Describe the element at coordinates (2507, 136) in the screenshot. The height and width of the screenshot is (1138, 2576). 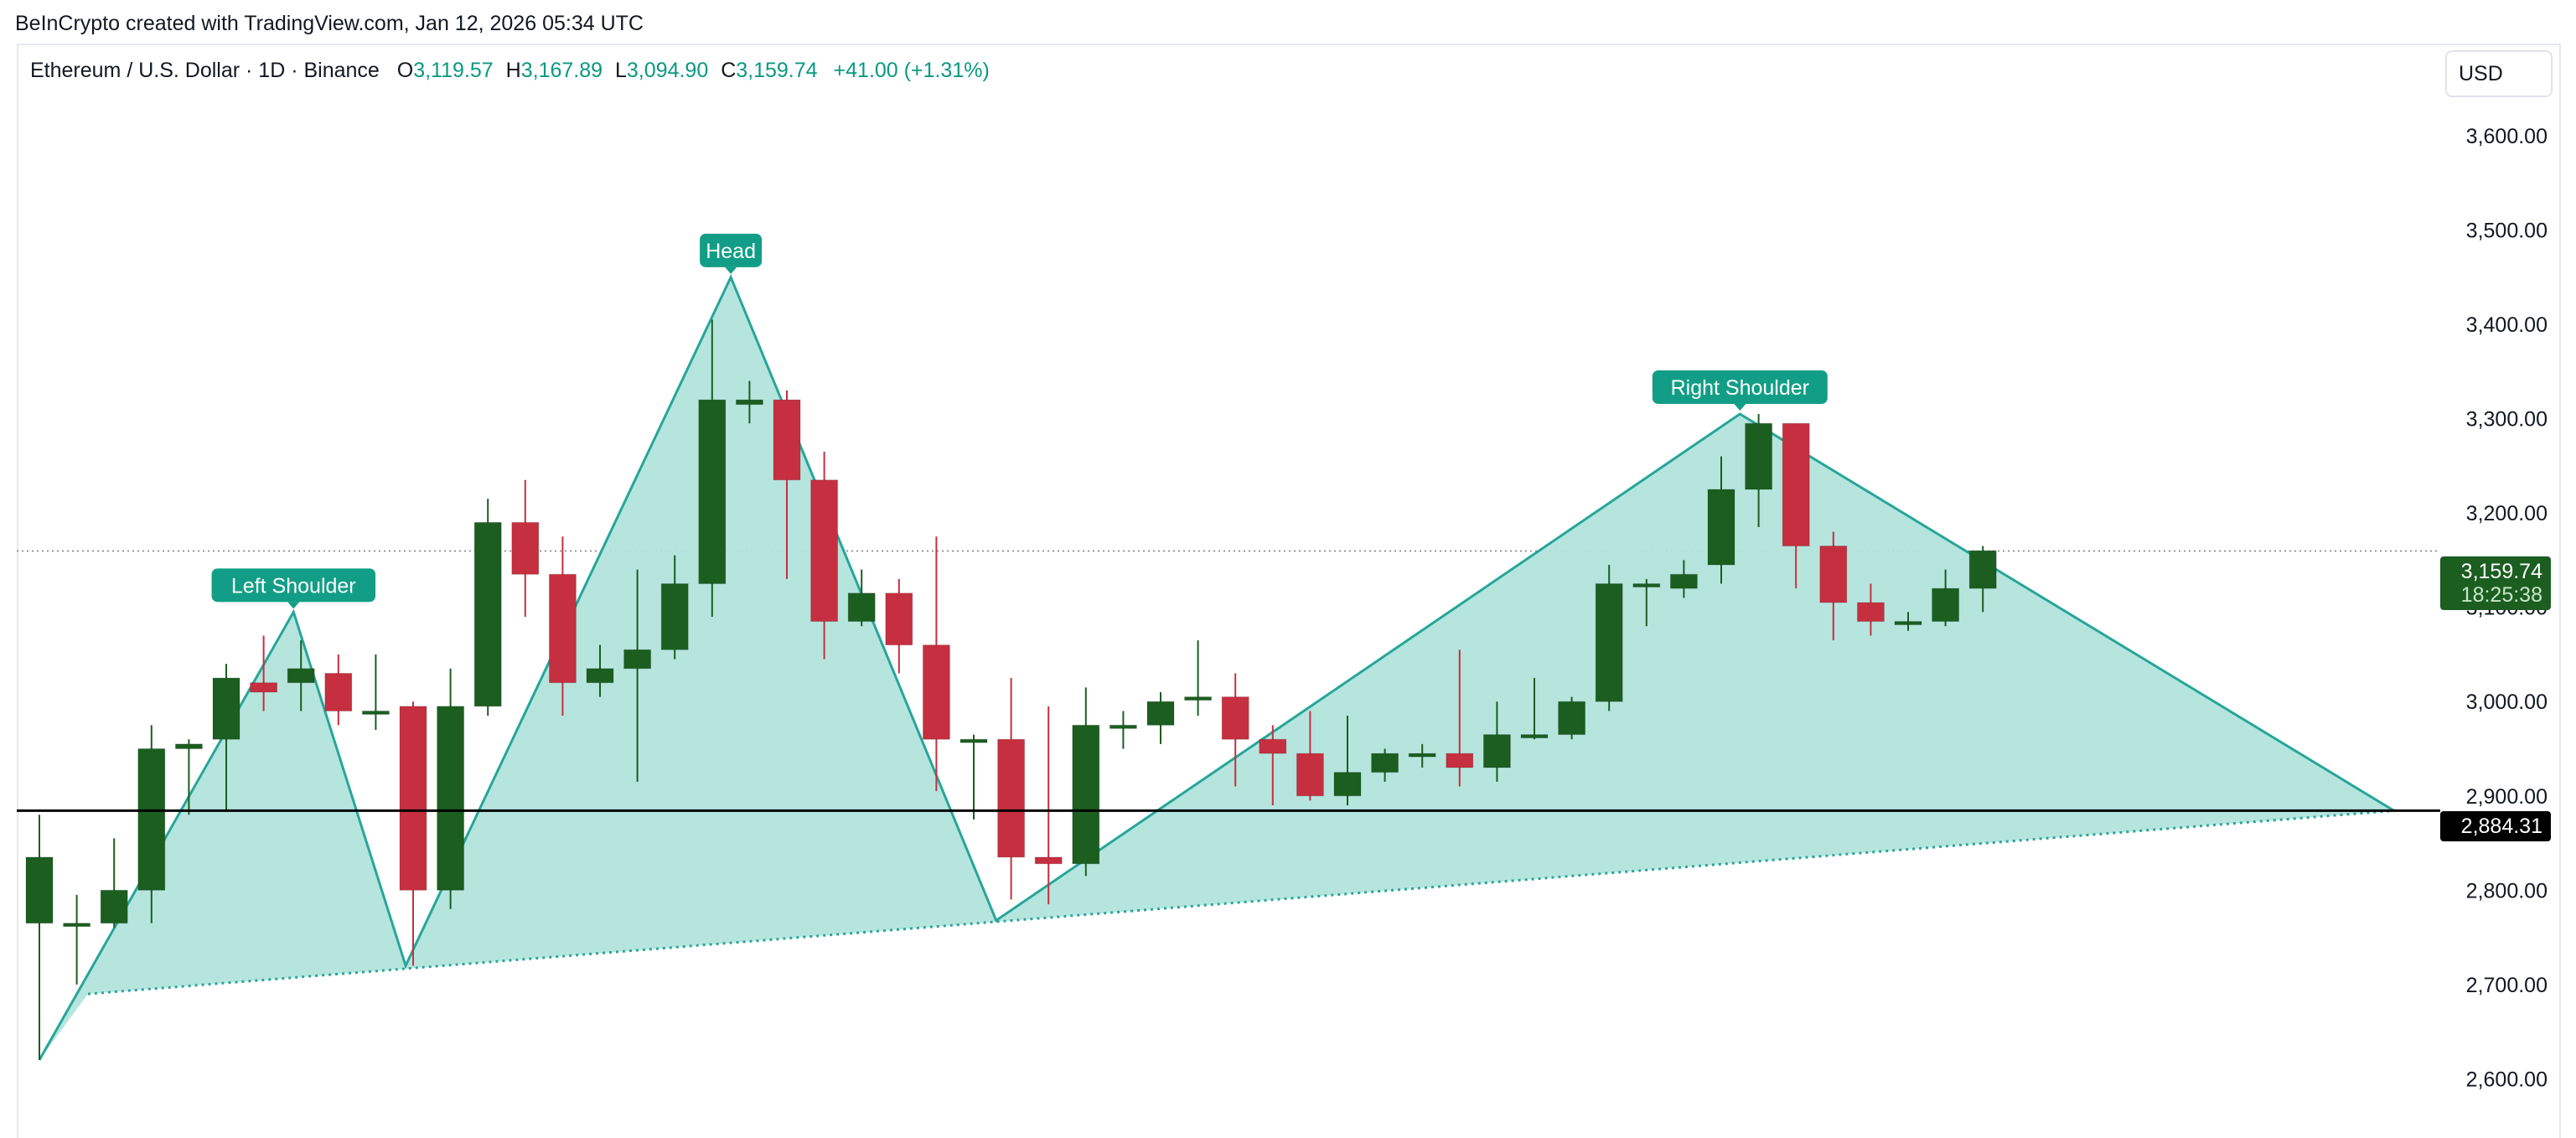
I see `y-tick-label: 3,600.00` at that location.